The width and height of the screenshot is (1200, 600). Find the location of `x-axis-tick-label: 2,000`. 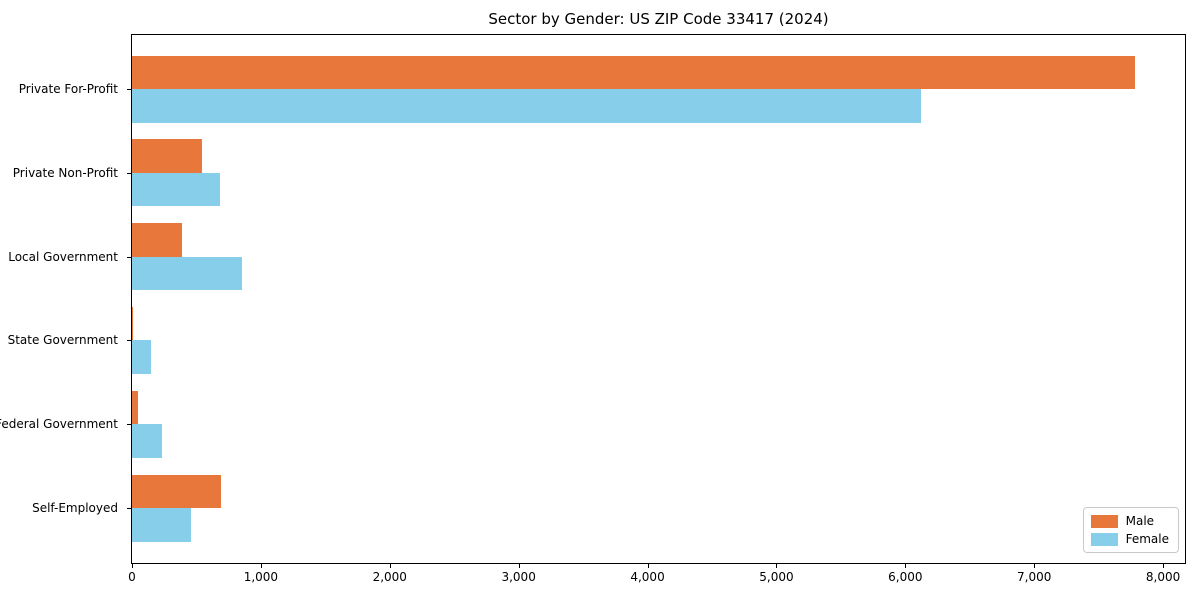

x-axis-tick-label: 2,000 is located at coordinates (389, 577).